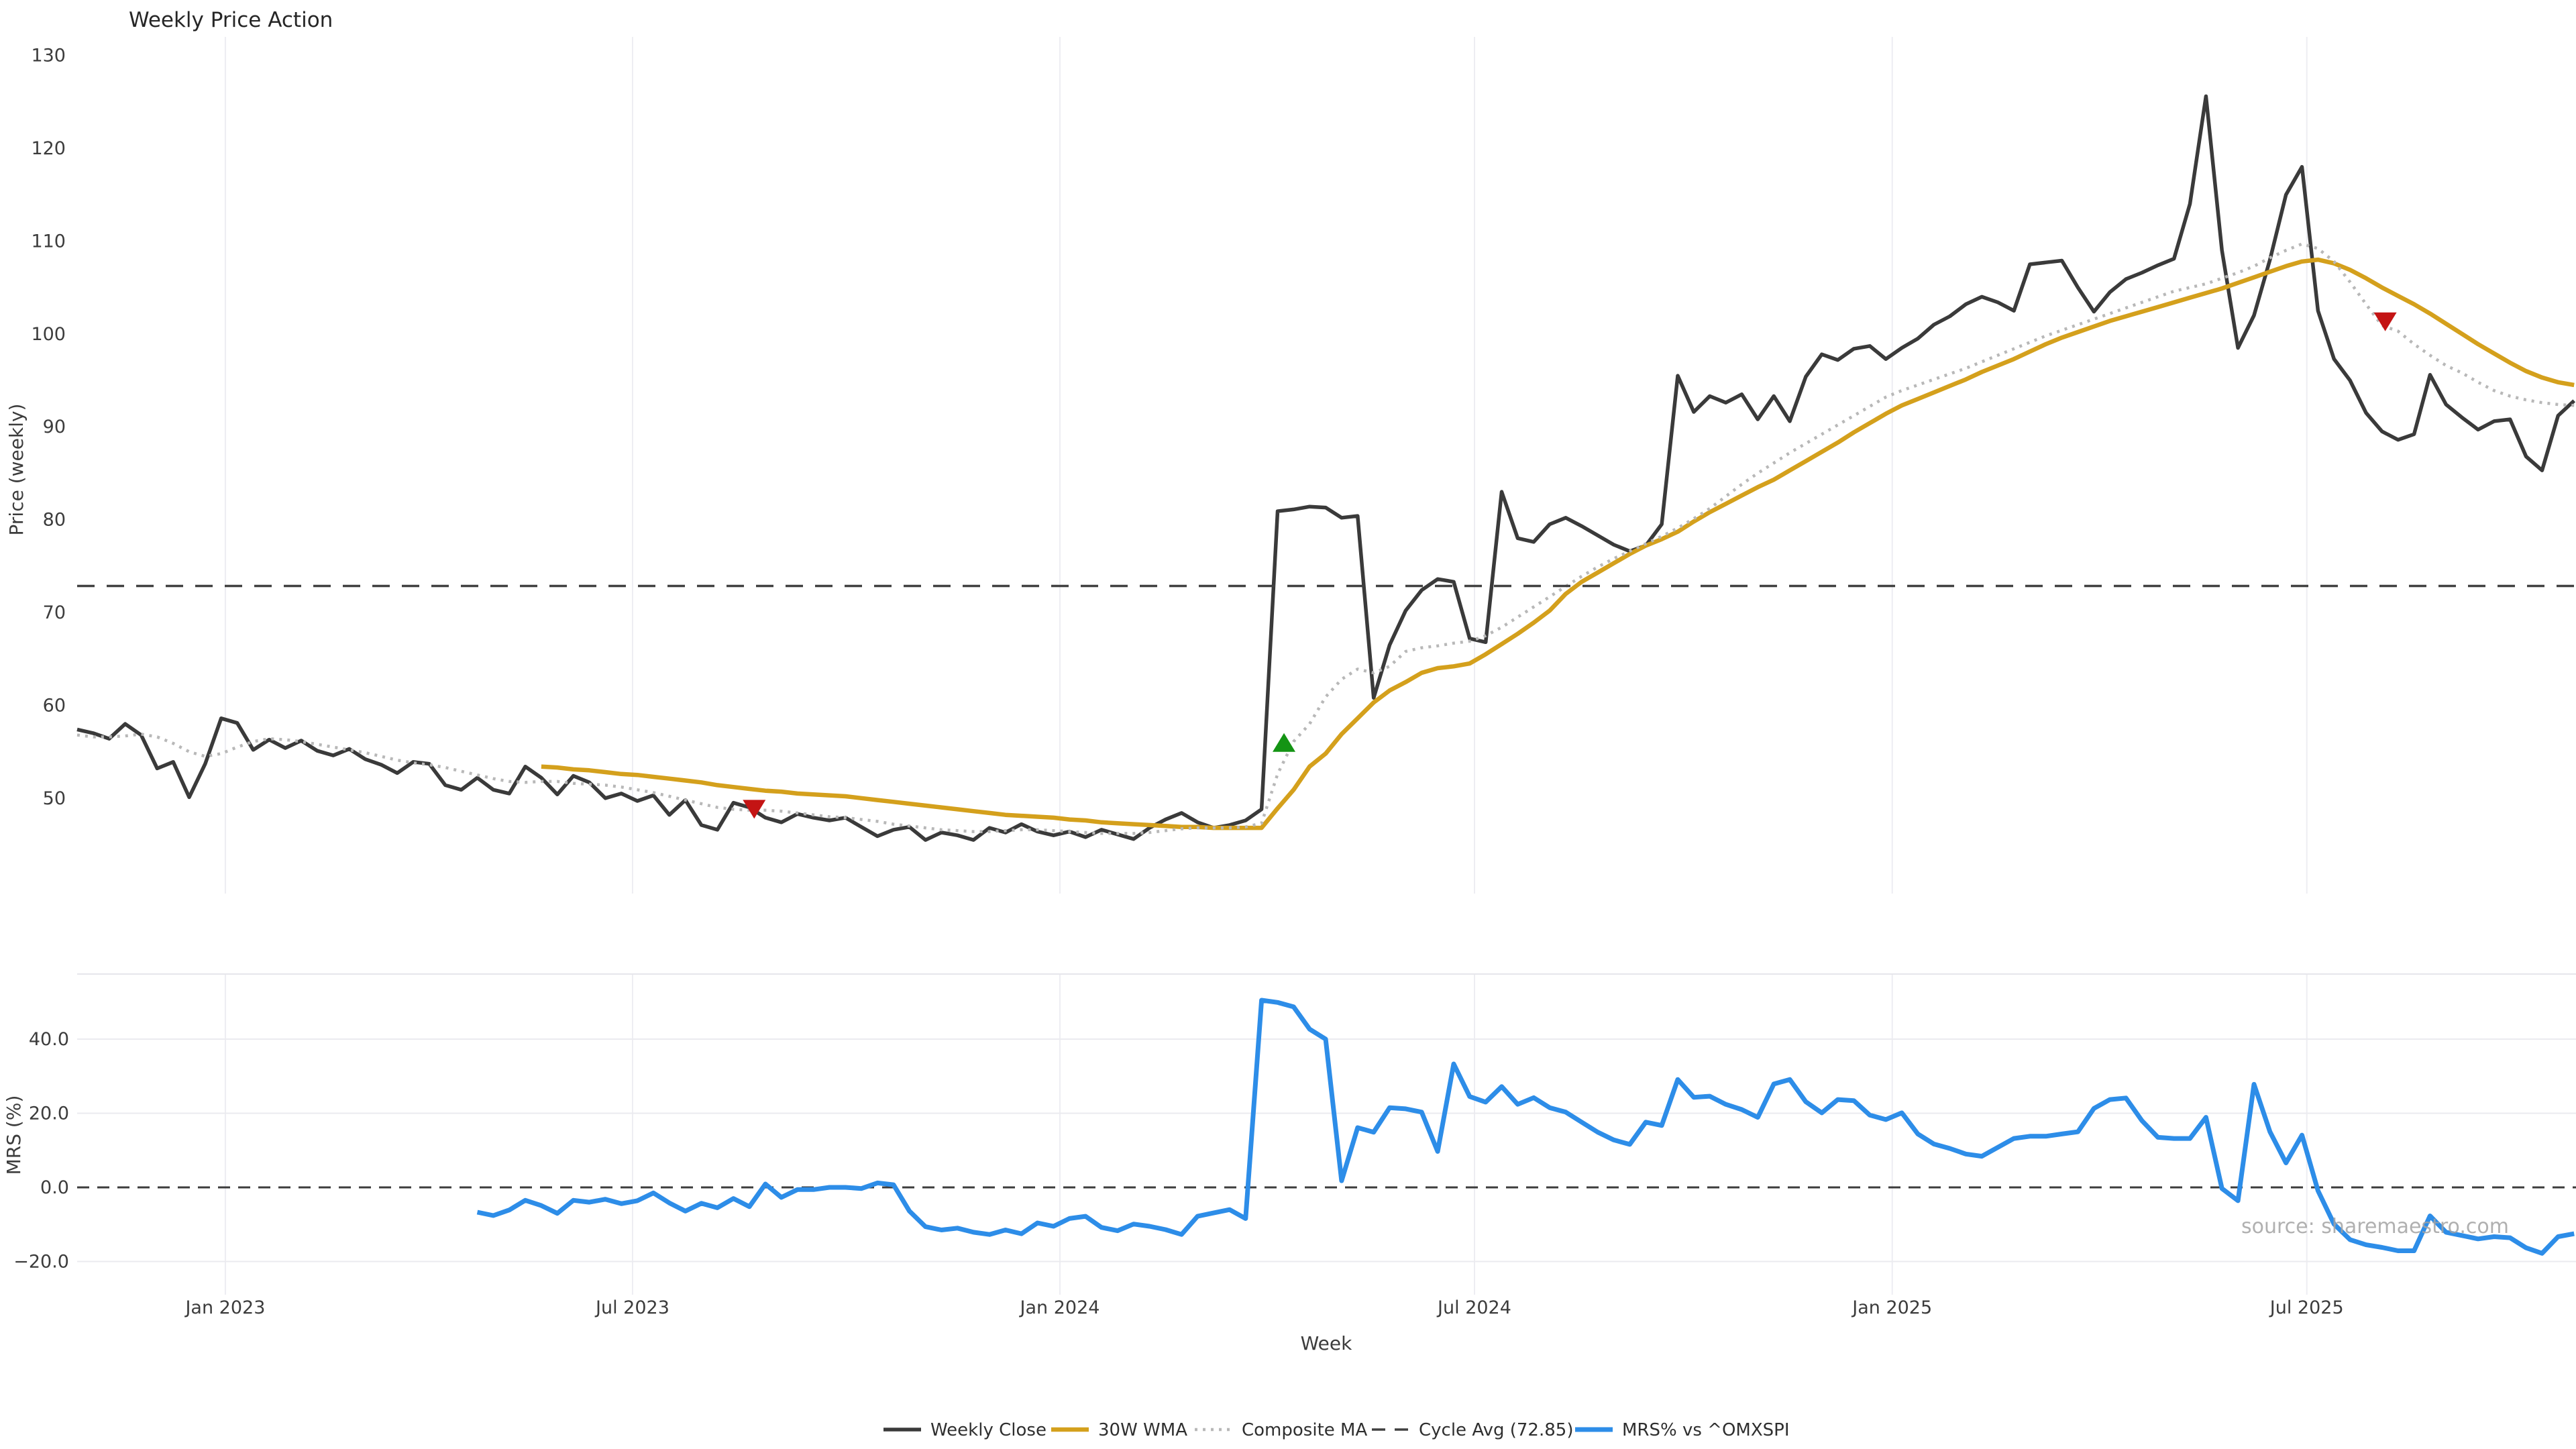 The height and width of the screenshot is (1449, 2576). I want to click on mrs-axis-label: MRS (%), so click(14, 1135).